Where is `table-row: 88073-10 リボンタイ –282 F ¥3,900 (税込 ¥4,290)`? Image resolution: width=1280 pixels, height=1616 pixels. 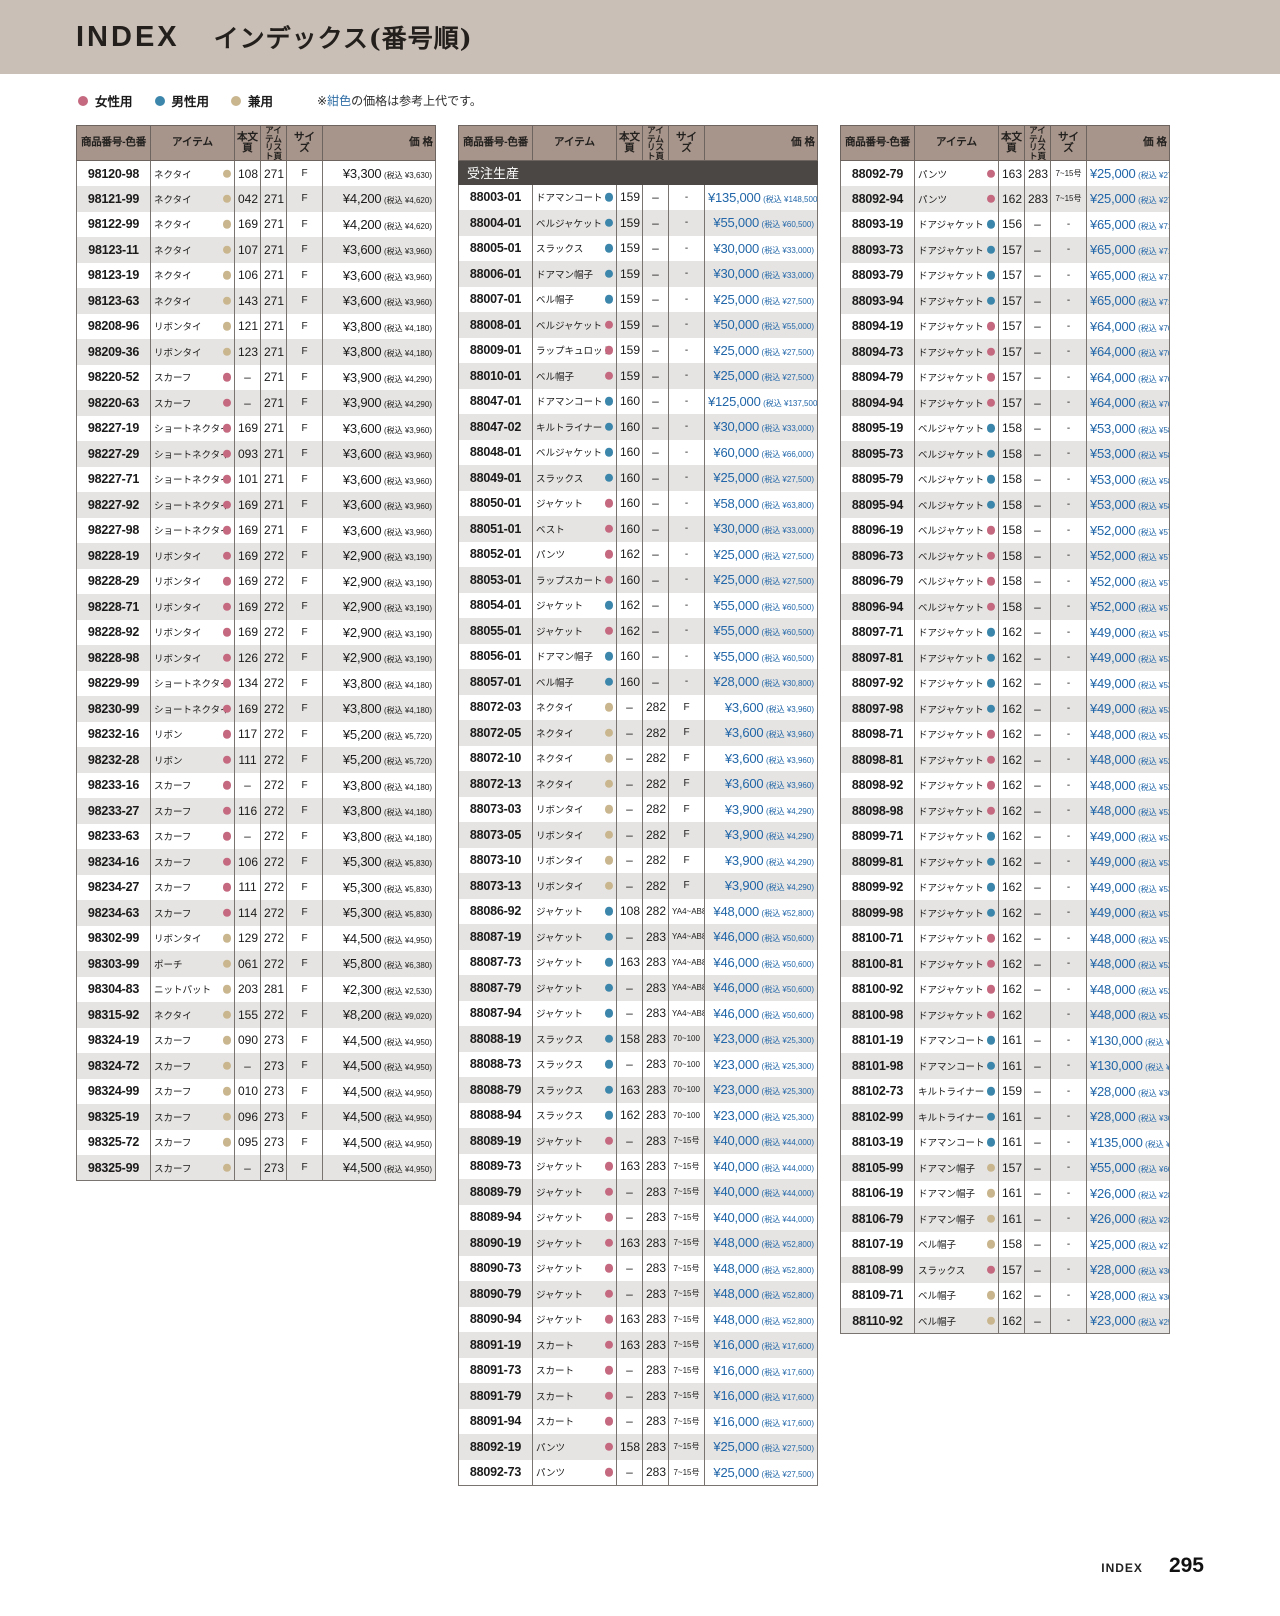
table-row: 88073-10 リボンタイ –282 F ¥3,900 (税込 ¥4,290) is located at coordinates (638, 860).